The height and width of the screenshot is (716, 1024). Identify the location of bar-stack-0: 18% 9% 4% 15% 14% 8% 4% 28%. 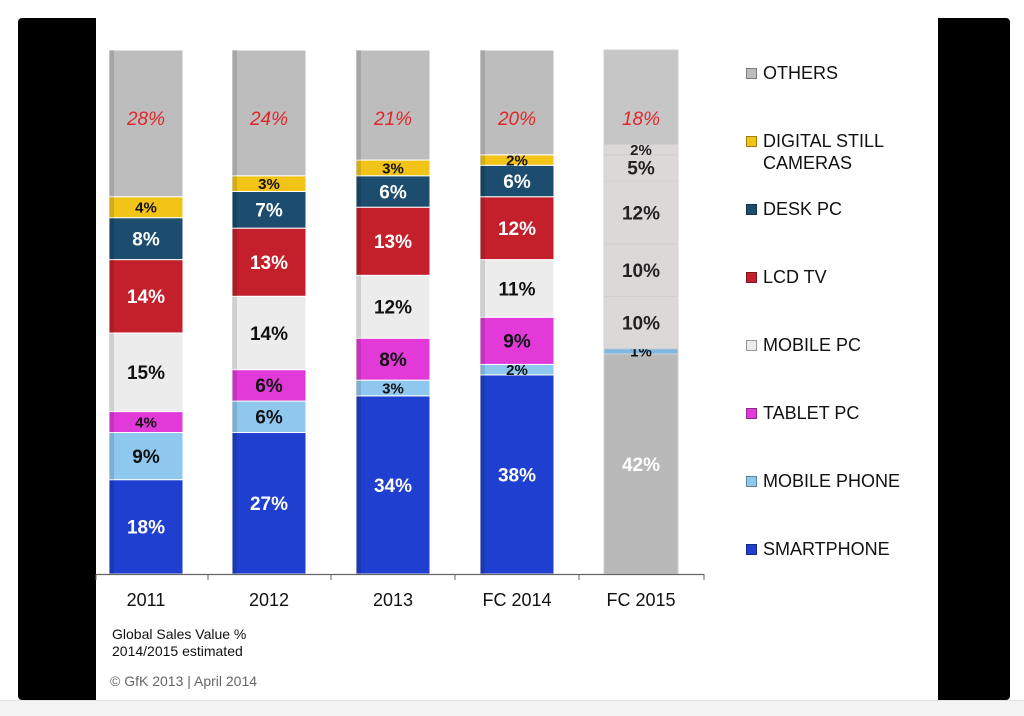
(146, 312).